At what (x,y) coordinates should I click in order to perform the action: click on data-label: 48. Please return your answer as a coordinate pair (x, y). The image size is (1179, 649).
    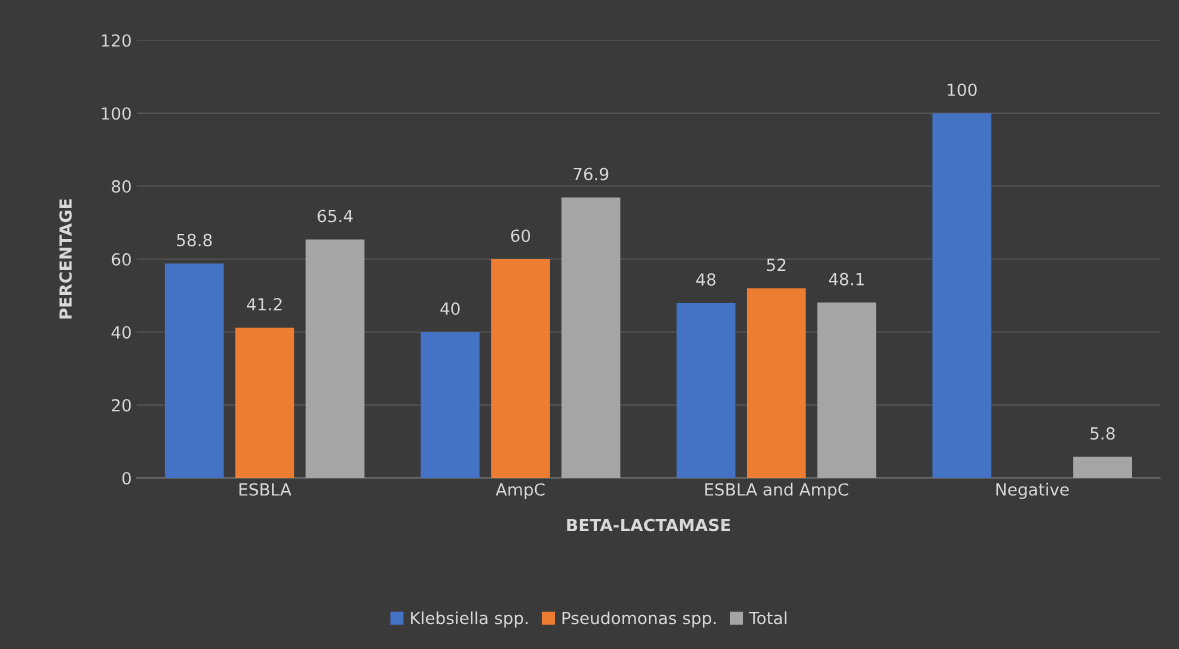
    Looking at the image, I should click on (706, 279).